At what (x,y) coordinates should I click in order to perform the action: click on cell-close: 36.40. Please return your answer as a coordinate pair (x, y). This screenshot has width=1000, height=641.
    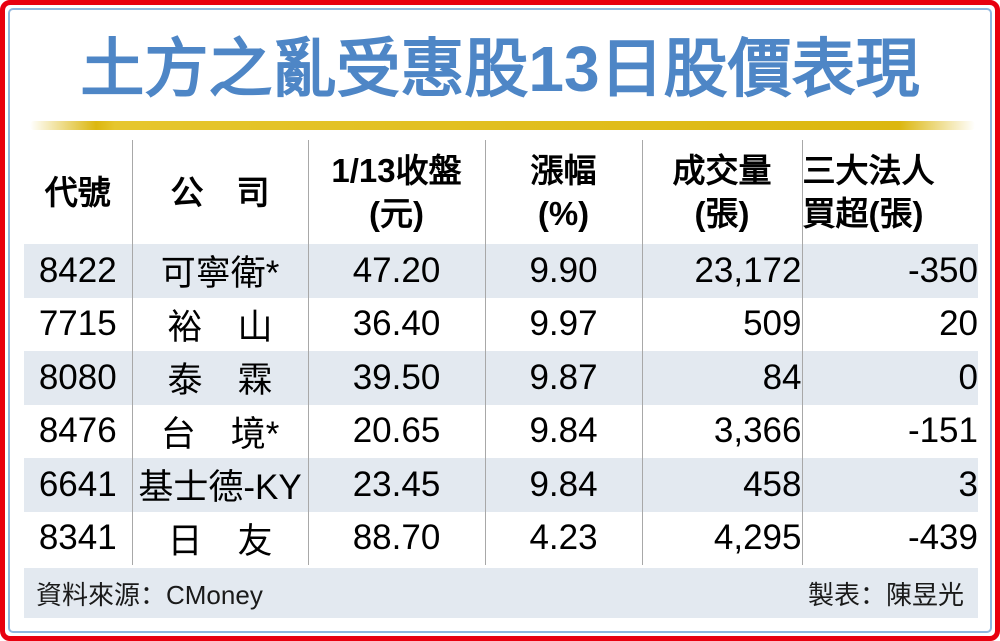
    Looking at the image, I should click on (397, 324).